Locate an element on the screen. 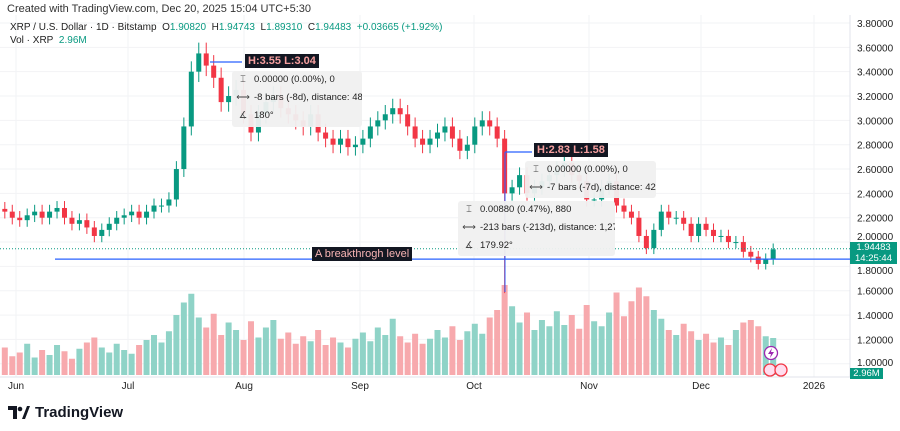 This screenshot has height=431, width=900. breakthrough-level-label: A breakthrogh level is located at coordinates (362, 254).